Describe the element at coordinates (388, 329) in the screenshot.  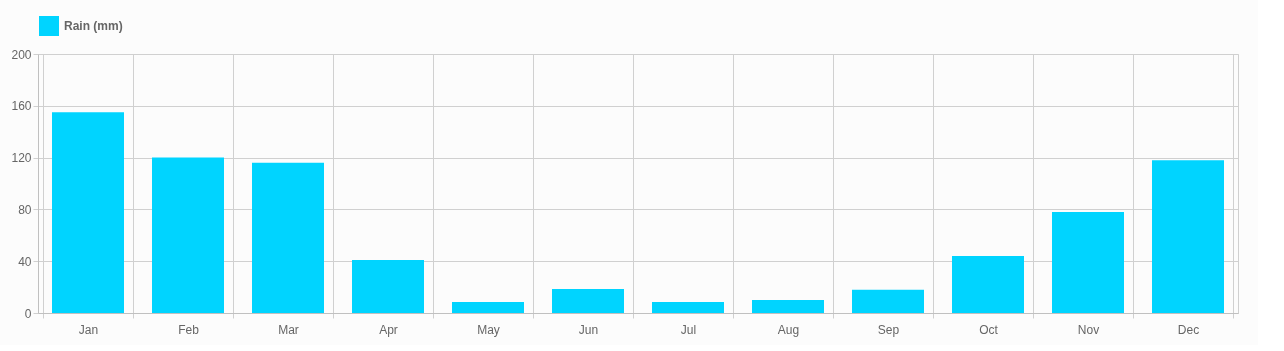
I see `x-tick-label: Apr` at that location.